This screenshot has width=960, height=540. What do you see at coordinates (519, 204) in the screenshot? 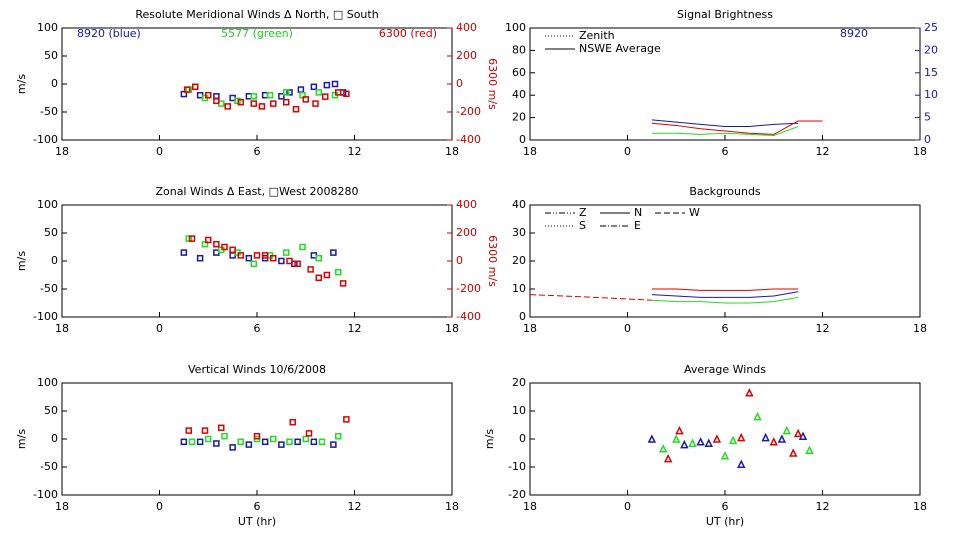
I see `y-tick-label: 40` at bounding box center [519, 204].